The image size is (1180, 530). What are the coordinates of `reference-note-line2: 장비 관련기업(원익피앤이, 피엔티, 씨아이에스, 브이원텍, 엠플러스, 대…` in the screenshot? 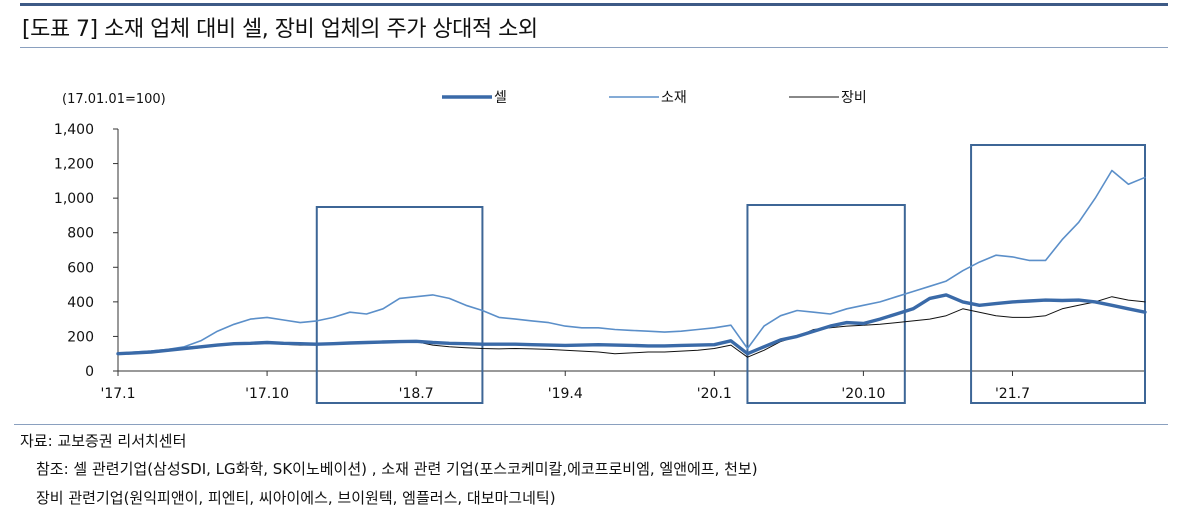 It's located at (296, 498).